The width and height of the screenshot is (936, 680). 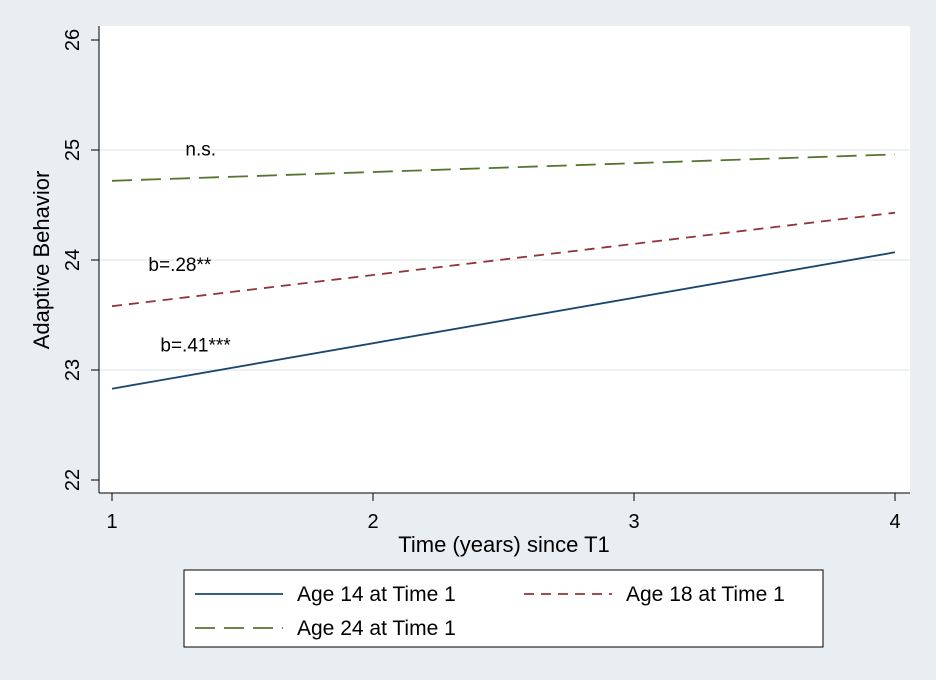 I want to click on annotations: n.s. b=.28** b=.41***, so click(x=189, y=248).